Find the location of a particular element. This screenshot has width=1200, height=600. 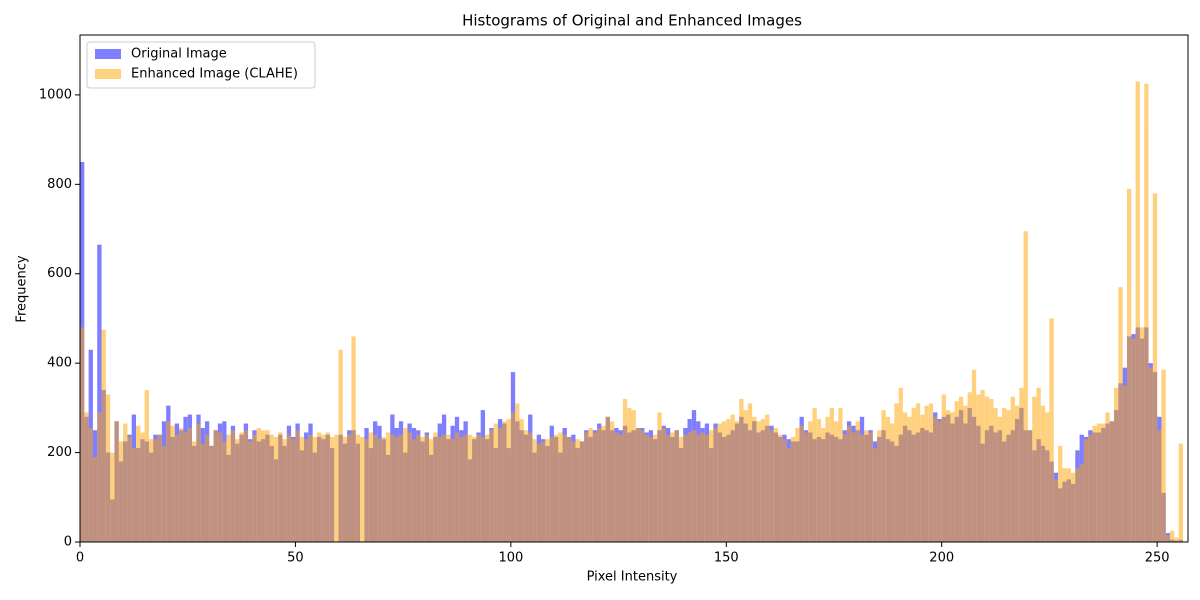

x-tick-label: 150 is located at coordinates (726, 558).